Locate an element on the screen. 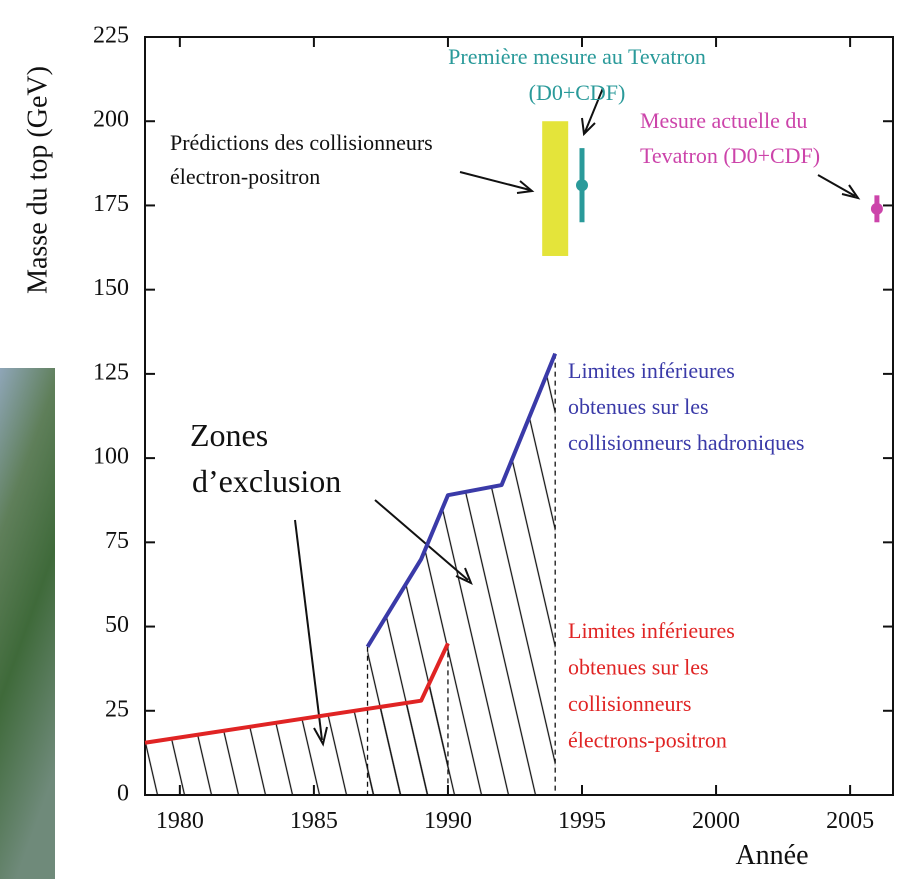 This screenshot has width=914, height=879. y-axis-label: Masse du top (GeV) is located at coordinates (37, 180).